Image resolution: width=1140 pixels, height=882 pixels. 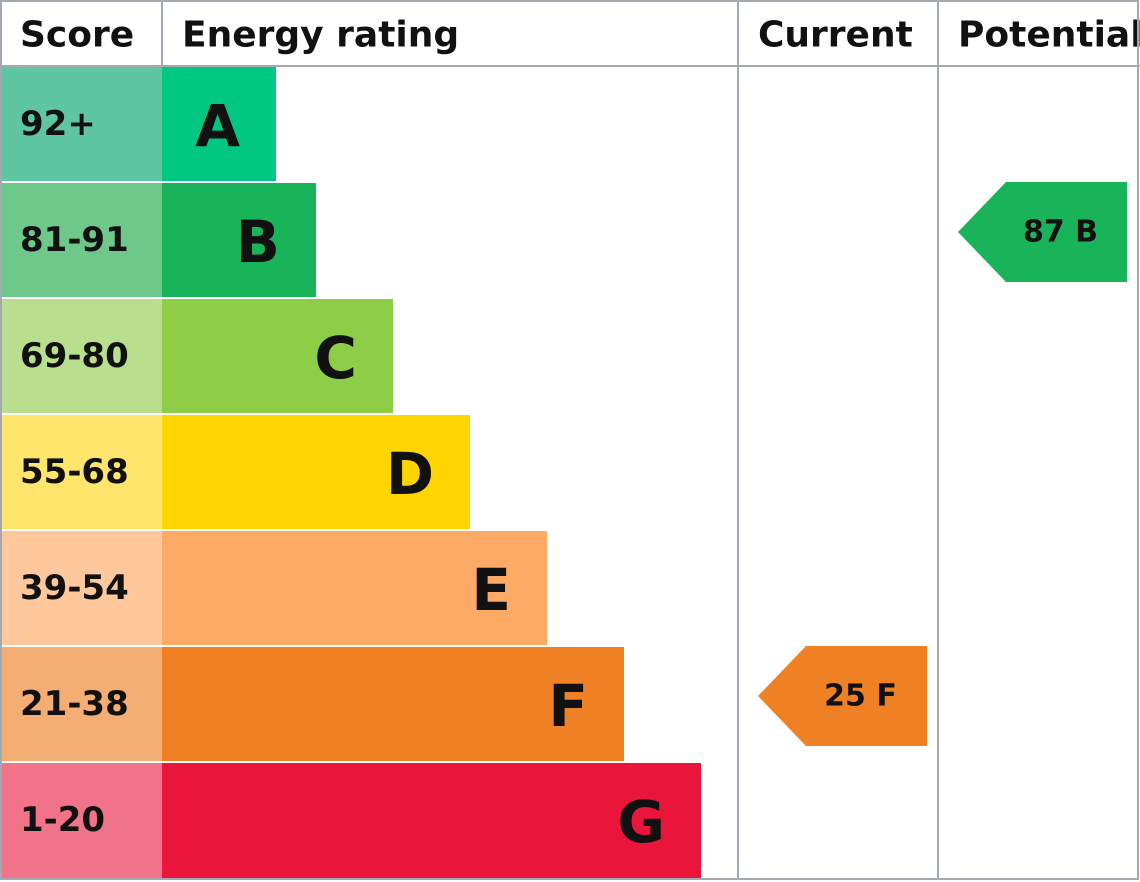 What do you see at coordinates (1049, 35) in the screenshot?
I see `header-potential: Potential` at bounding box center [1049, 35].